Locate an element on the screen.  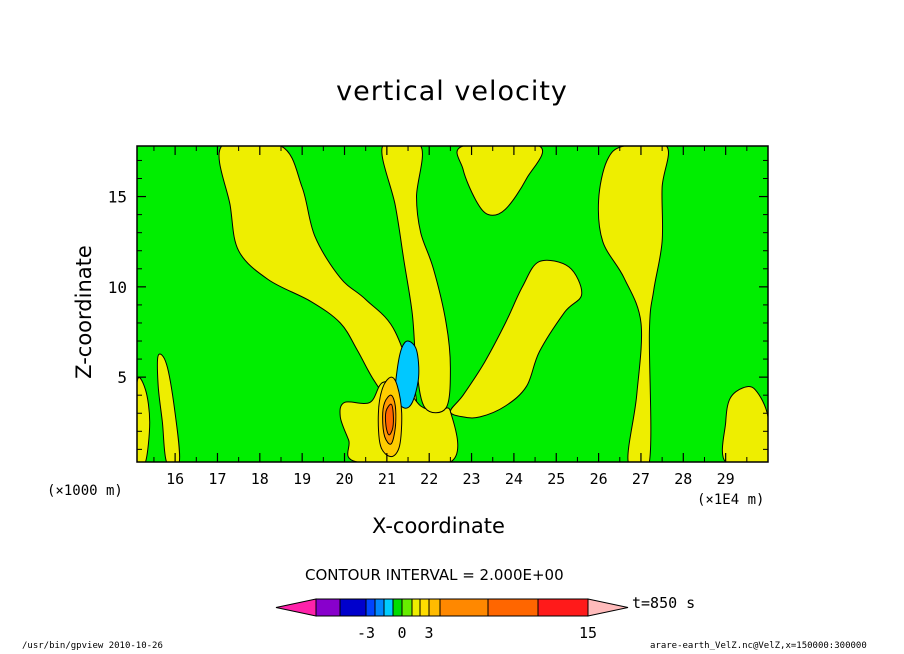
footer-left: /usr/bin/gpview 2010-10-26 is located at coordinates (92, 646).